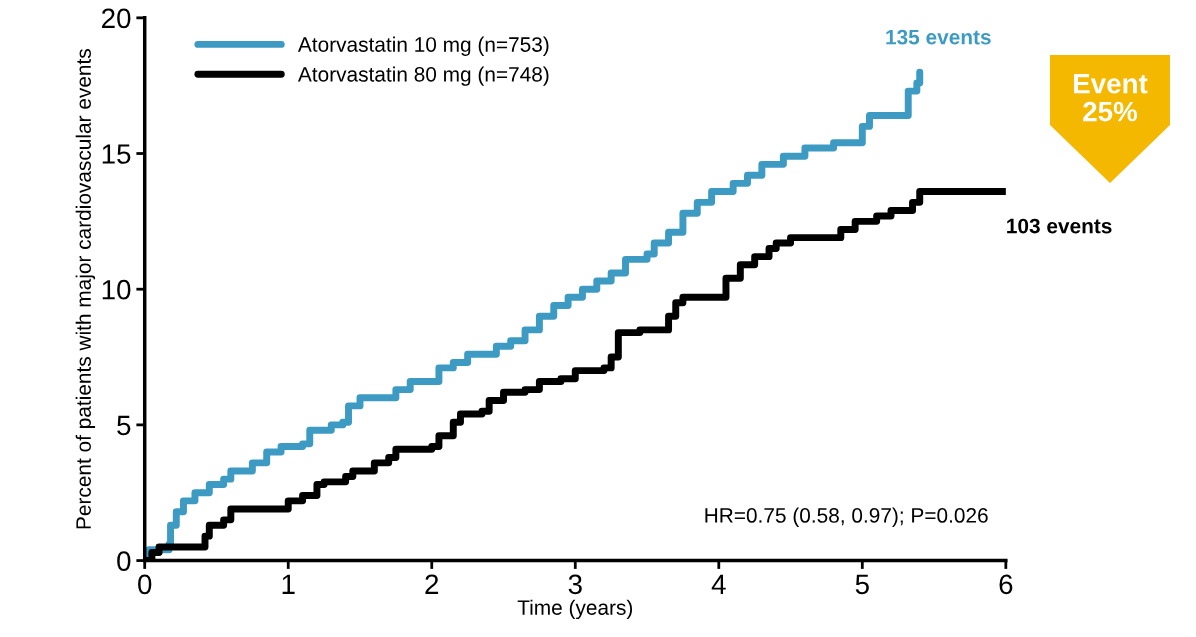  Describe the element at coordinates (1006, 584) in the screenshot. I see `x-tick-label: 6` at that location.